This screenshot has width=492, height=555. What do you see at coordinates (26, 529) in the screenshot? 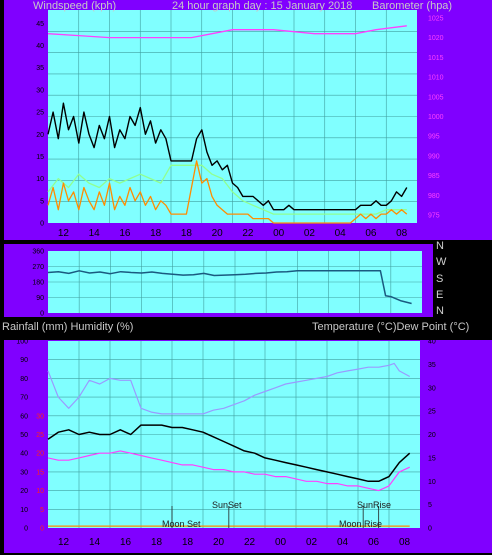
I see `humidity-y-tick: 0` at bounding box center [26, 529].